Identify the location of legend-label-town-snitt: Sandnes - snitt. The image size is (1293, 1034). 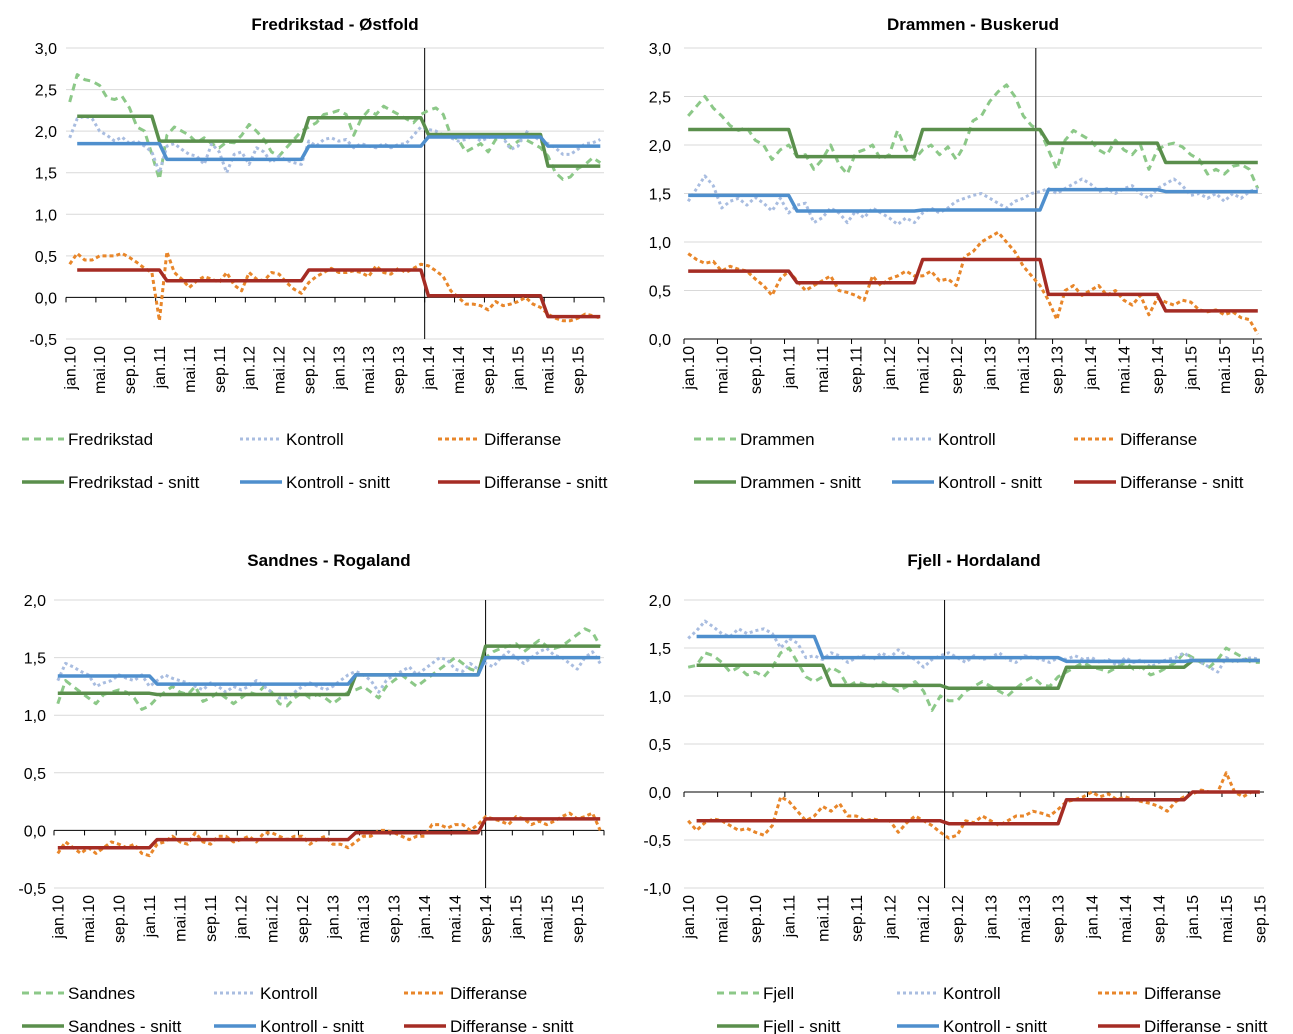
(125, 1025).